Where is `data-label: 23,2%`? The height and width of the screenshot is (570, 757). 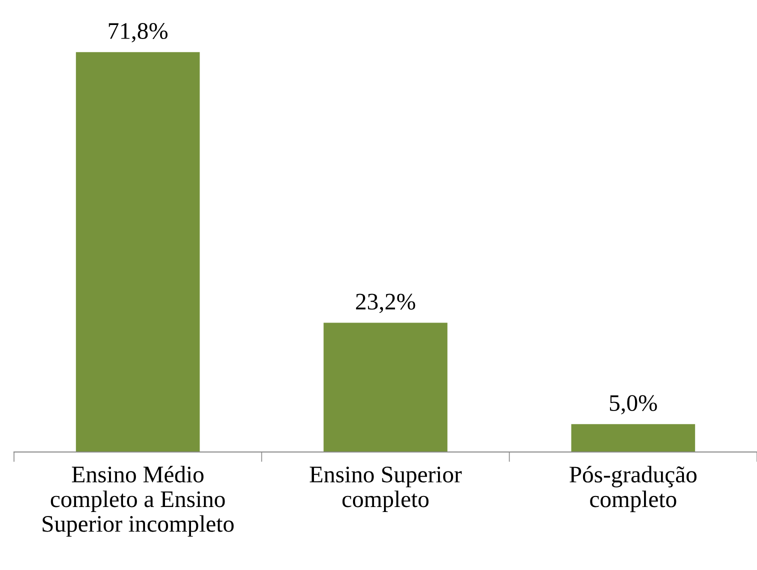 data-label: 23,2% is located at coordinates (386, 304).